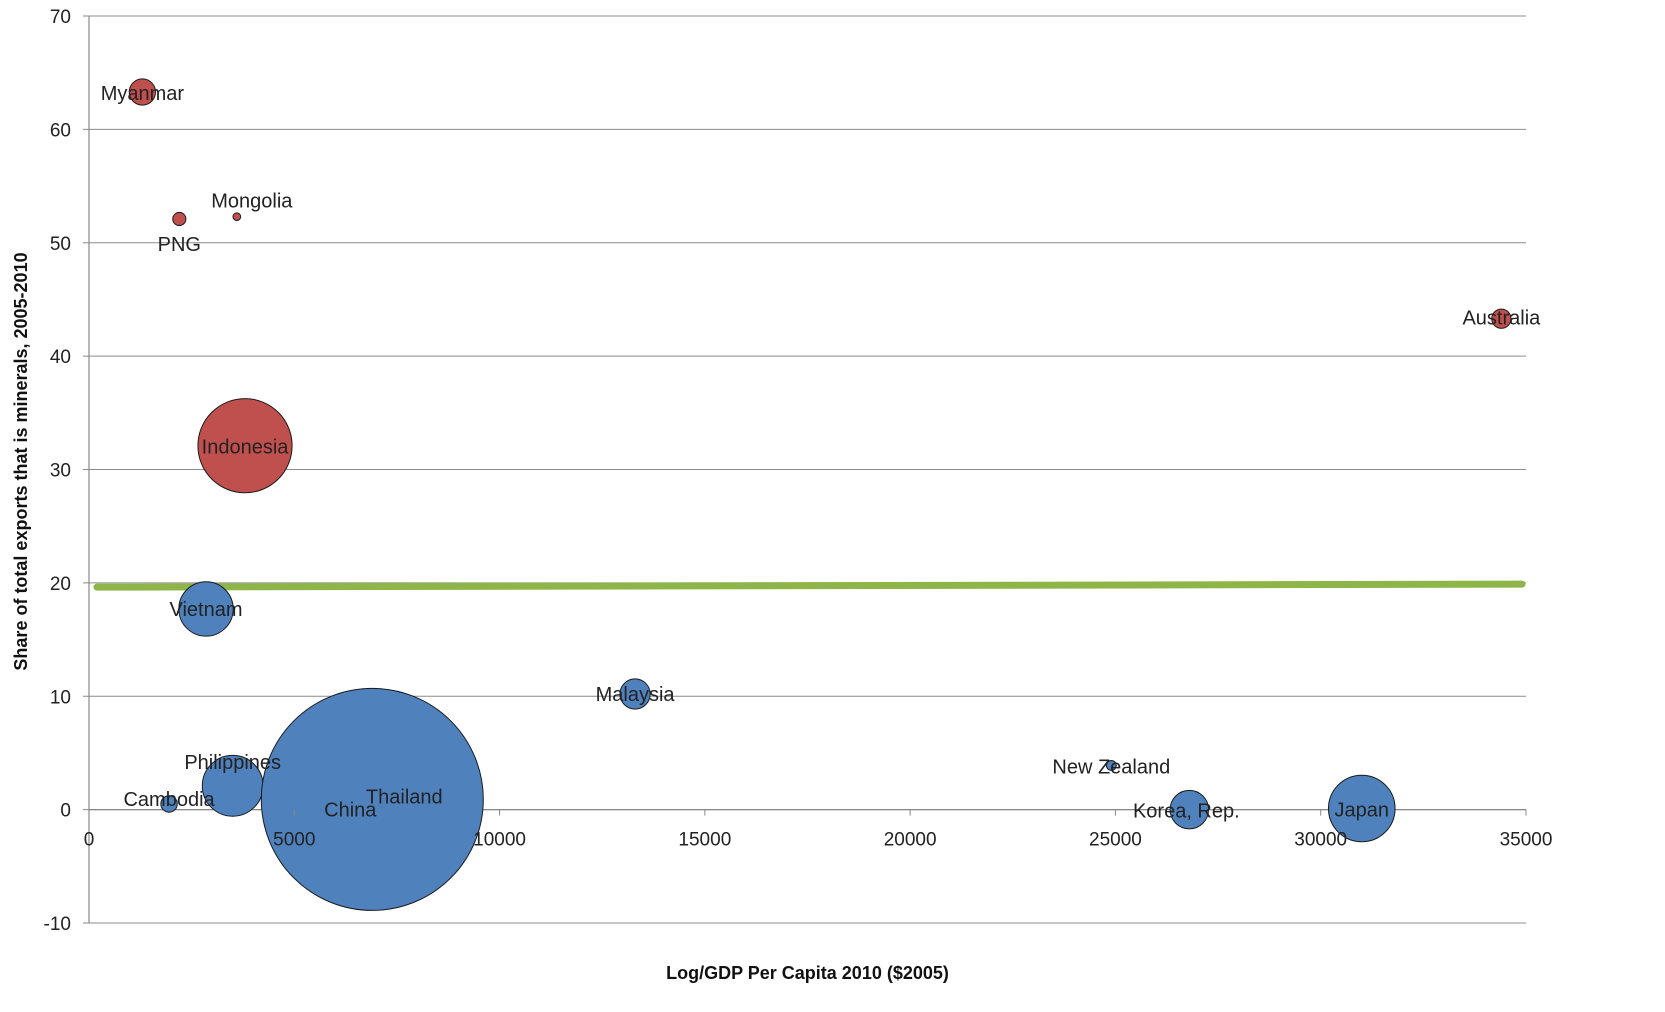 This screenshot has height=1012, width=1665. Describe the element at coordinates (704, 840) in the screenshot. I see `x-tick-label-3: 15000` at that location.